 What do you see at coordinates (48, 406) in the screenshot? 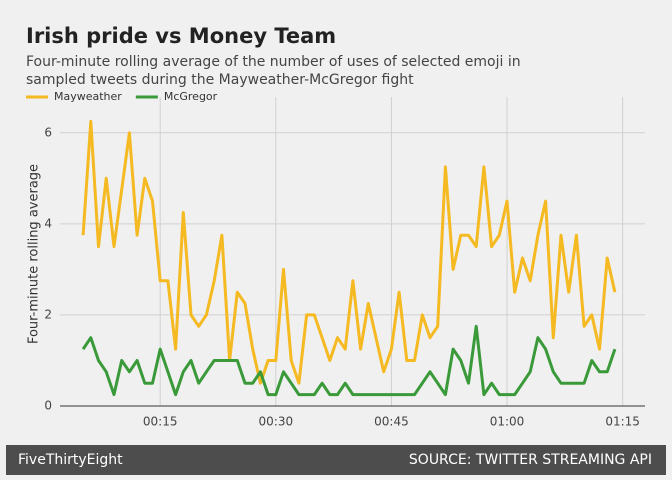
I see `y-tick-label: 0` at bounding box center [48, 406].